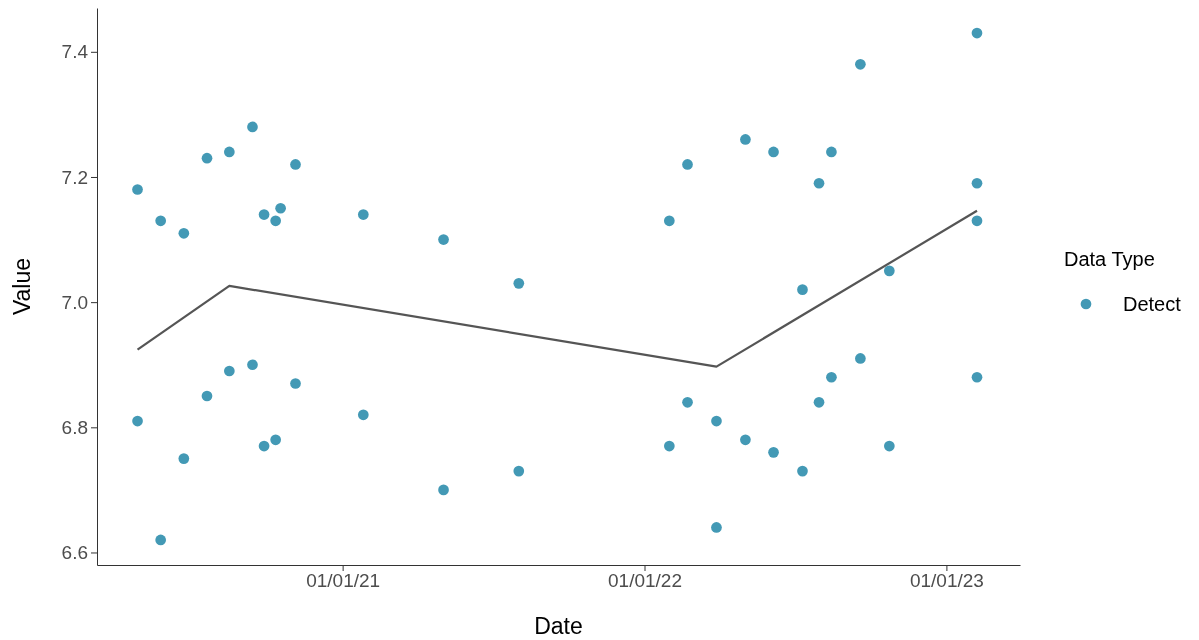 The height and width of the screenshot is (640, 1199). Describe the element at coordinates (343, 581) in the screenshot. I see `x-tick-label: 01/01/21` at that location.